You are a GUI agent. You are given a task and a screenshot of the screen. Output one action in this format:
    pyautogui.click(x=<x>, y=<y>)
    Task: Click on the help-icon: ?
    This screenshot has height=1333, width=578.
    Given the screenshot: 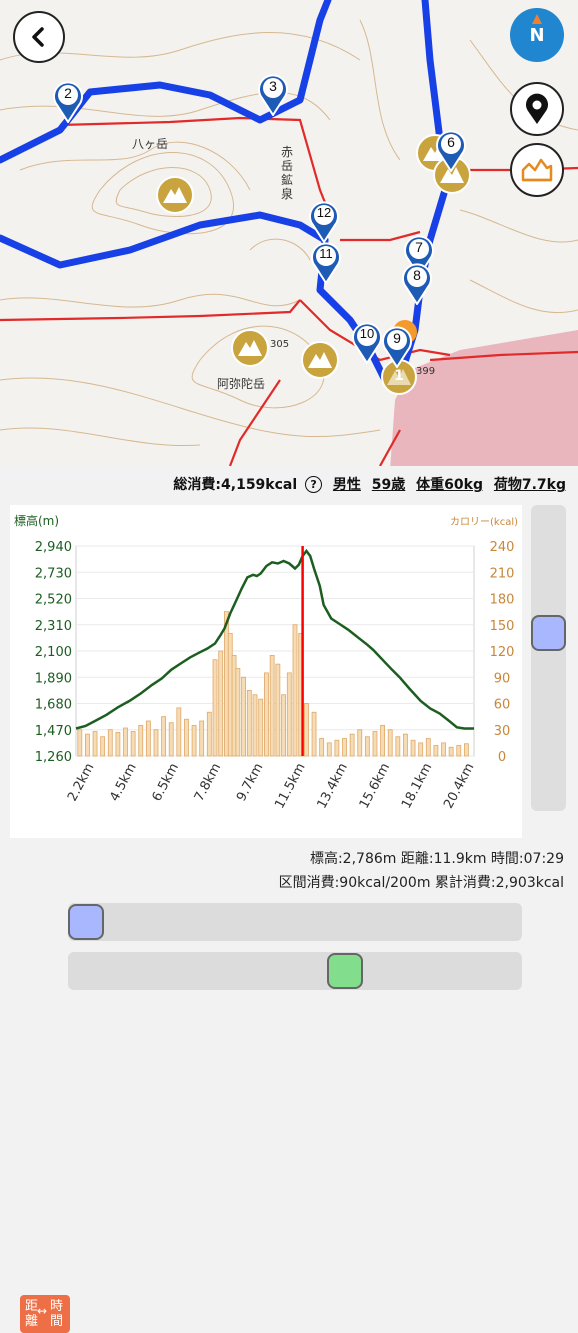 What is the action you would take?
    pyautogui.click(x=314, y=484)
    